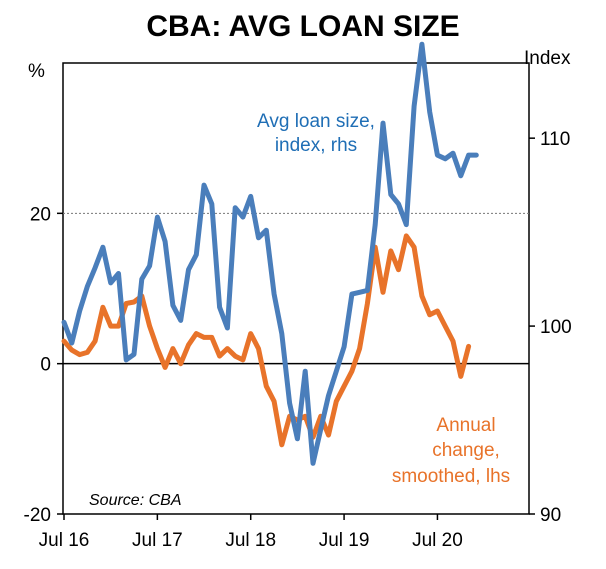 The image size is (606, 569). I want to click on annotation-avg-loan-line-1: Avg loan size,, so click(316, 121).